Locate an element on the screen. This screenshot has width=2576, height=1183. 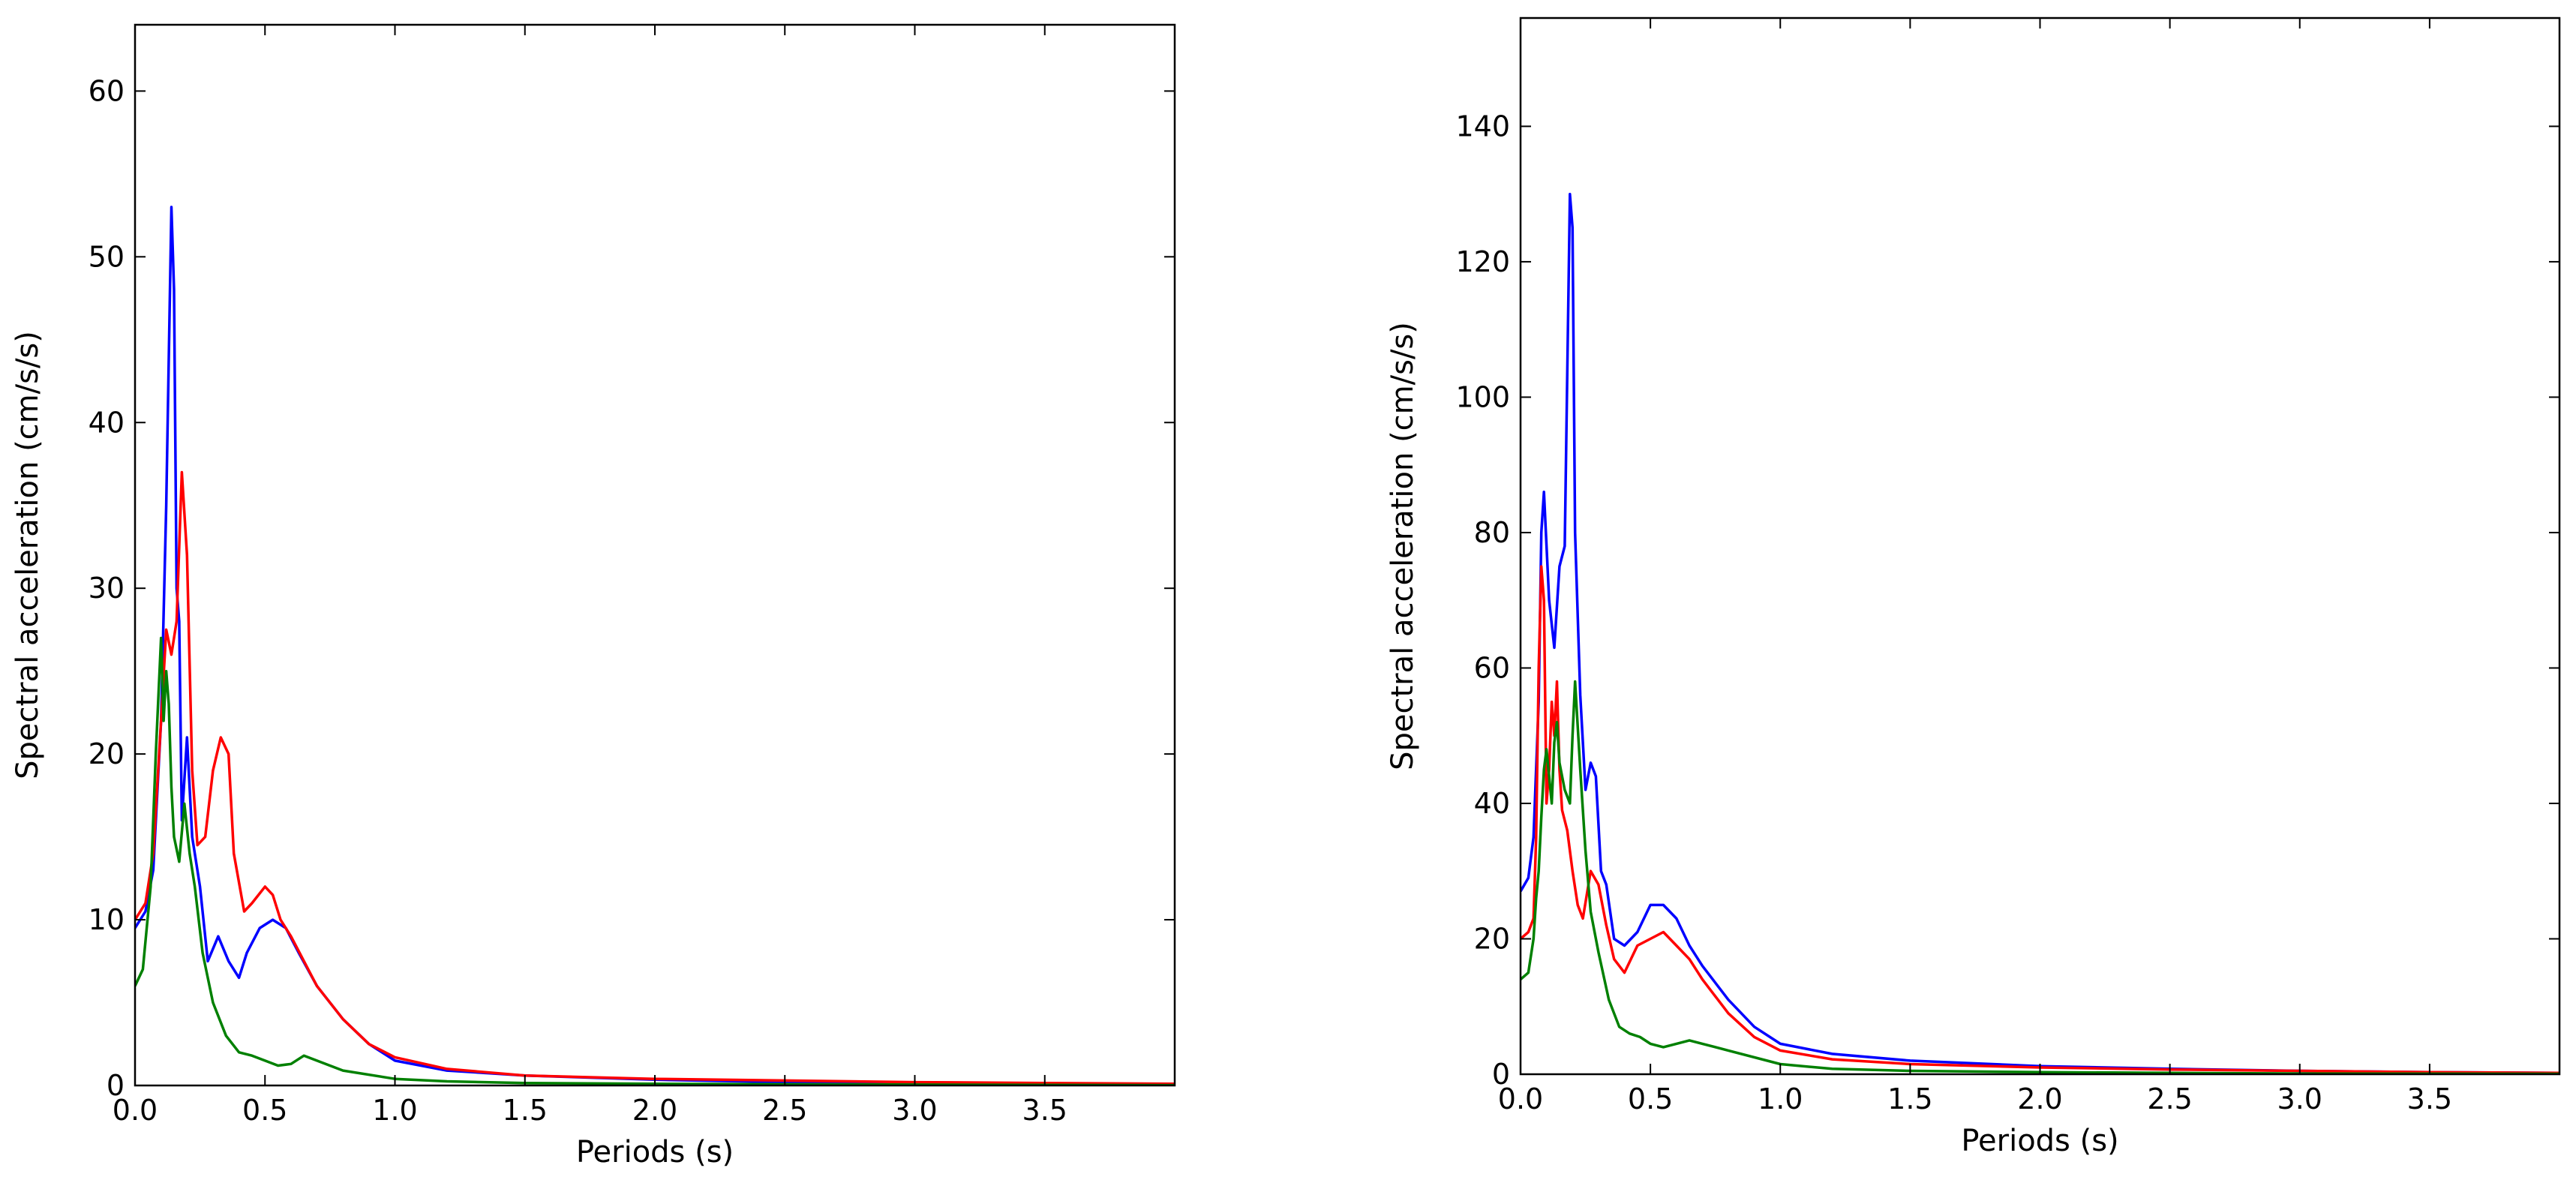
left-y-tick-label: 0 is located at coordinates (116, 1085).